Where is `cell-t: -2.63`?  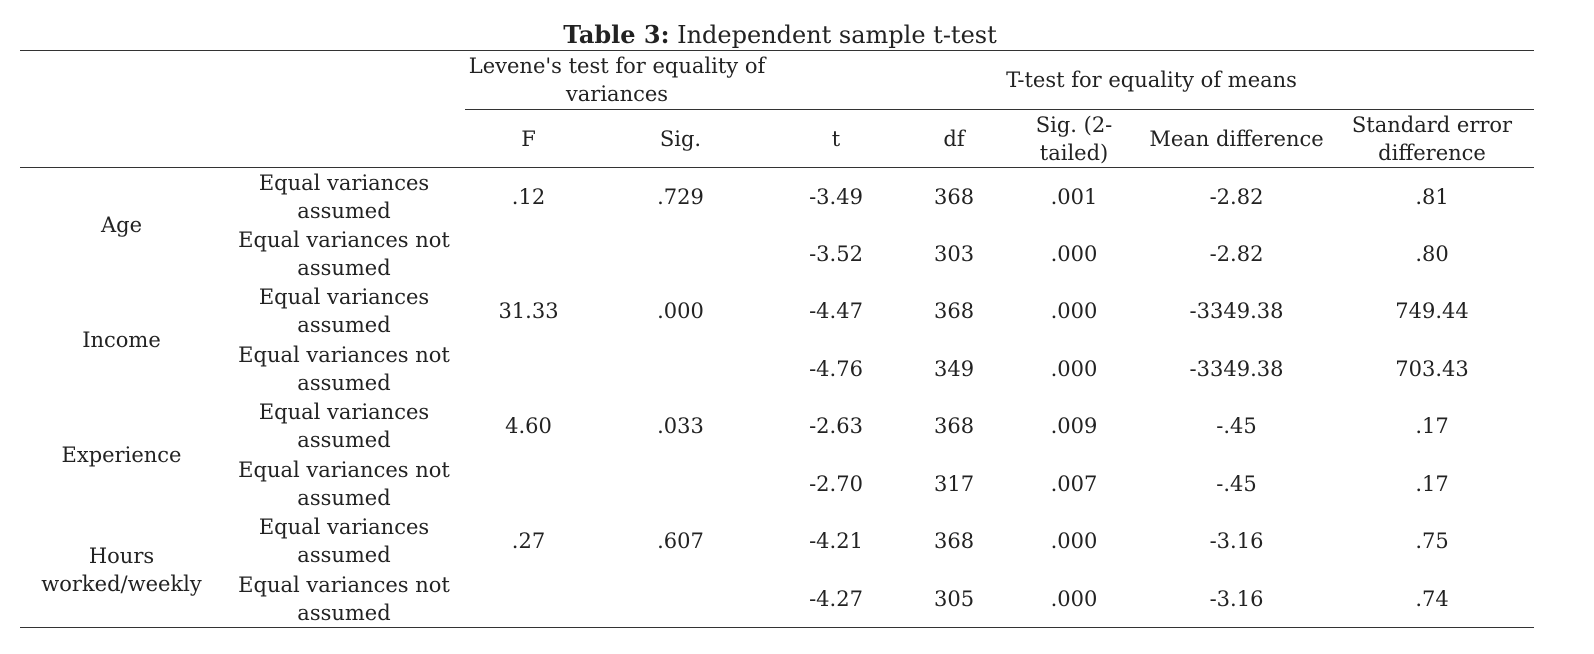 cell-t: -2.63 is located at coordinates (836, 426).